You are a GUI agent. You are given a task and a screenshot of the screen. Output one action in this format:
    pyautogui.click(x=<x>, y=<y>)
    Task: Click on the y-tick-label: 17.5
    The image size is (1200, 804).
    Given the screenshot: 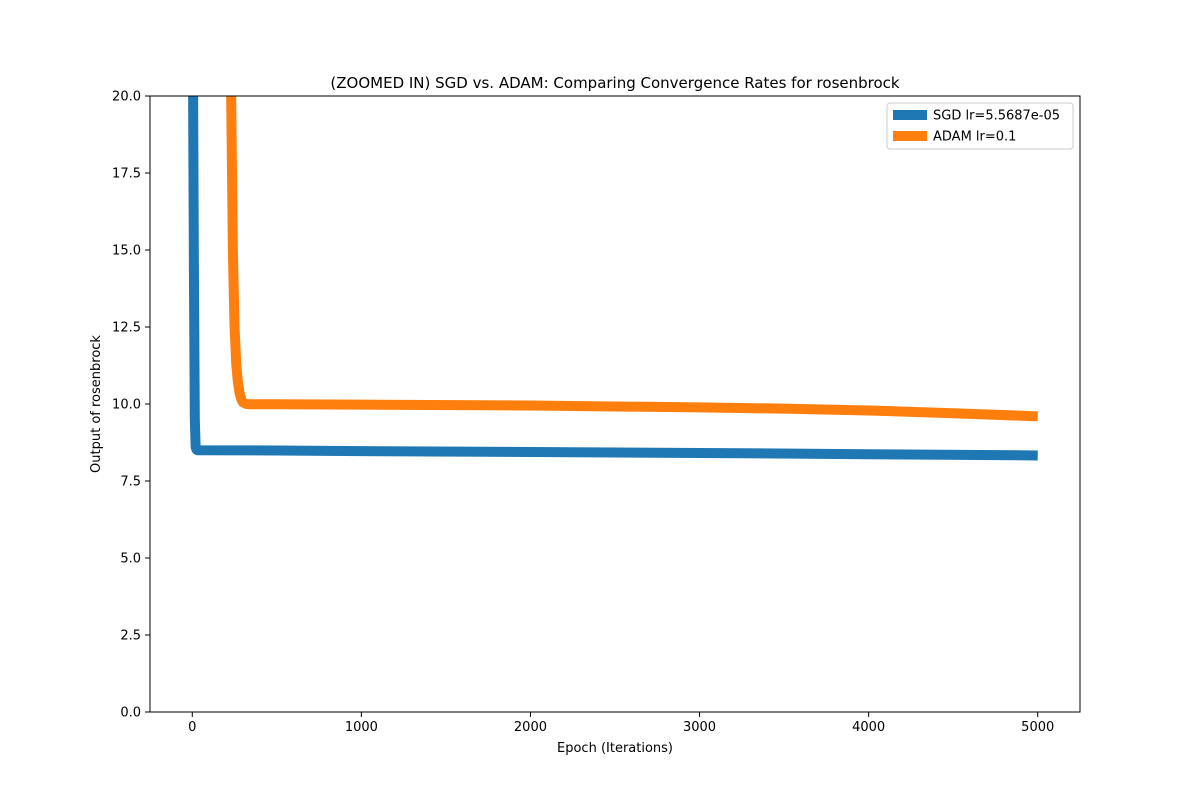 What is the action you would take?
    pyautogui.click(x=126, y=174)
    